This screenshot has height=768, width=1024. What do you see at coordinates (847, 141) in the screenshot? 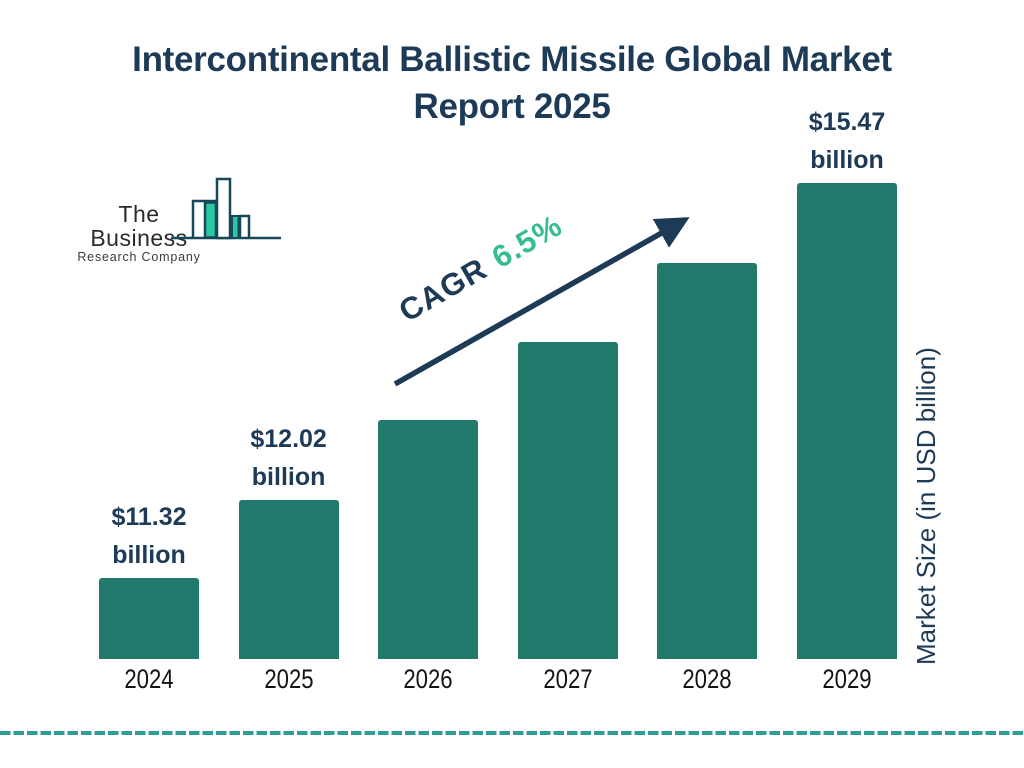
I see `value-label-2029: $15.47 billion` at bounding box center [847, 141].